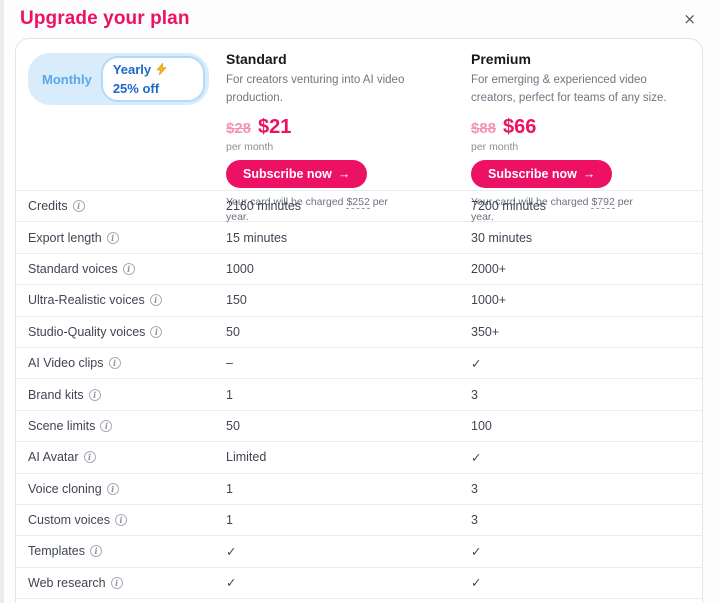  What do you see at coordinates (161, 71) in the screenshot?
I see `lightning-bolt-icon` at bounding box center [161, 71].